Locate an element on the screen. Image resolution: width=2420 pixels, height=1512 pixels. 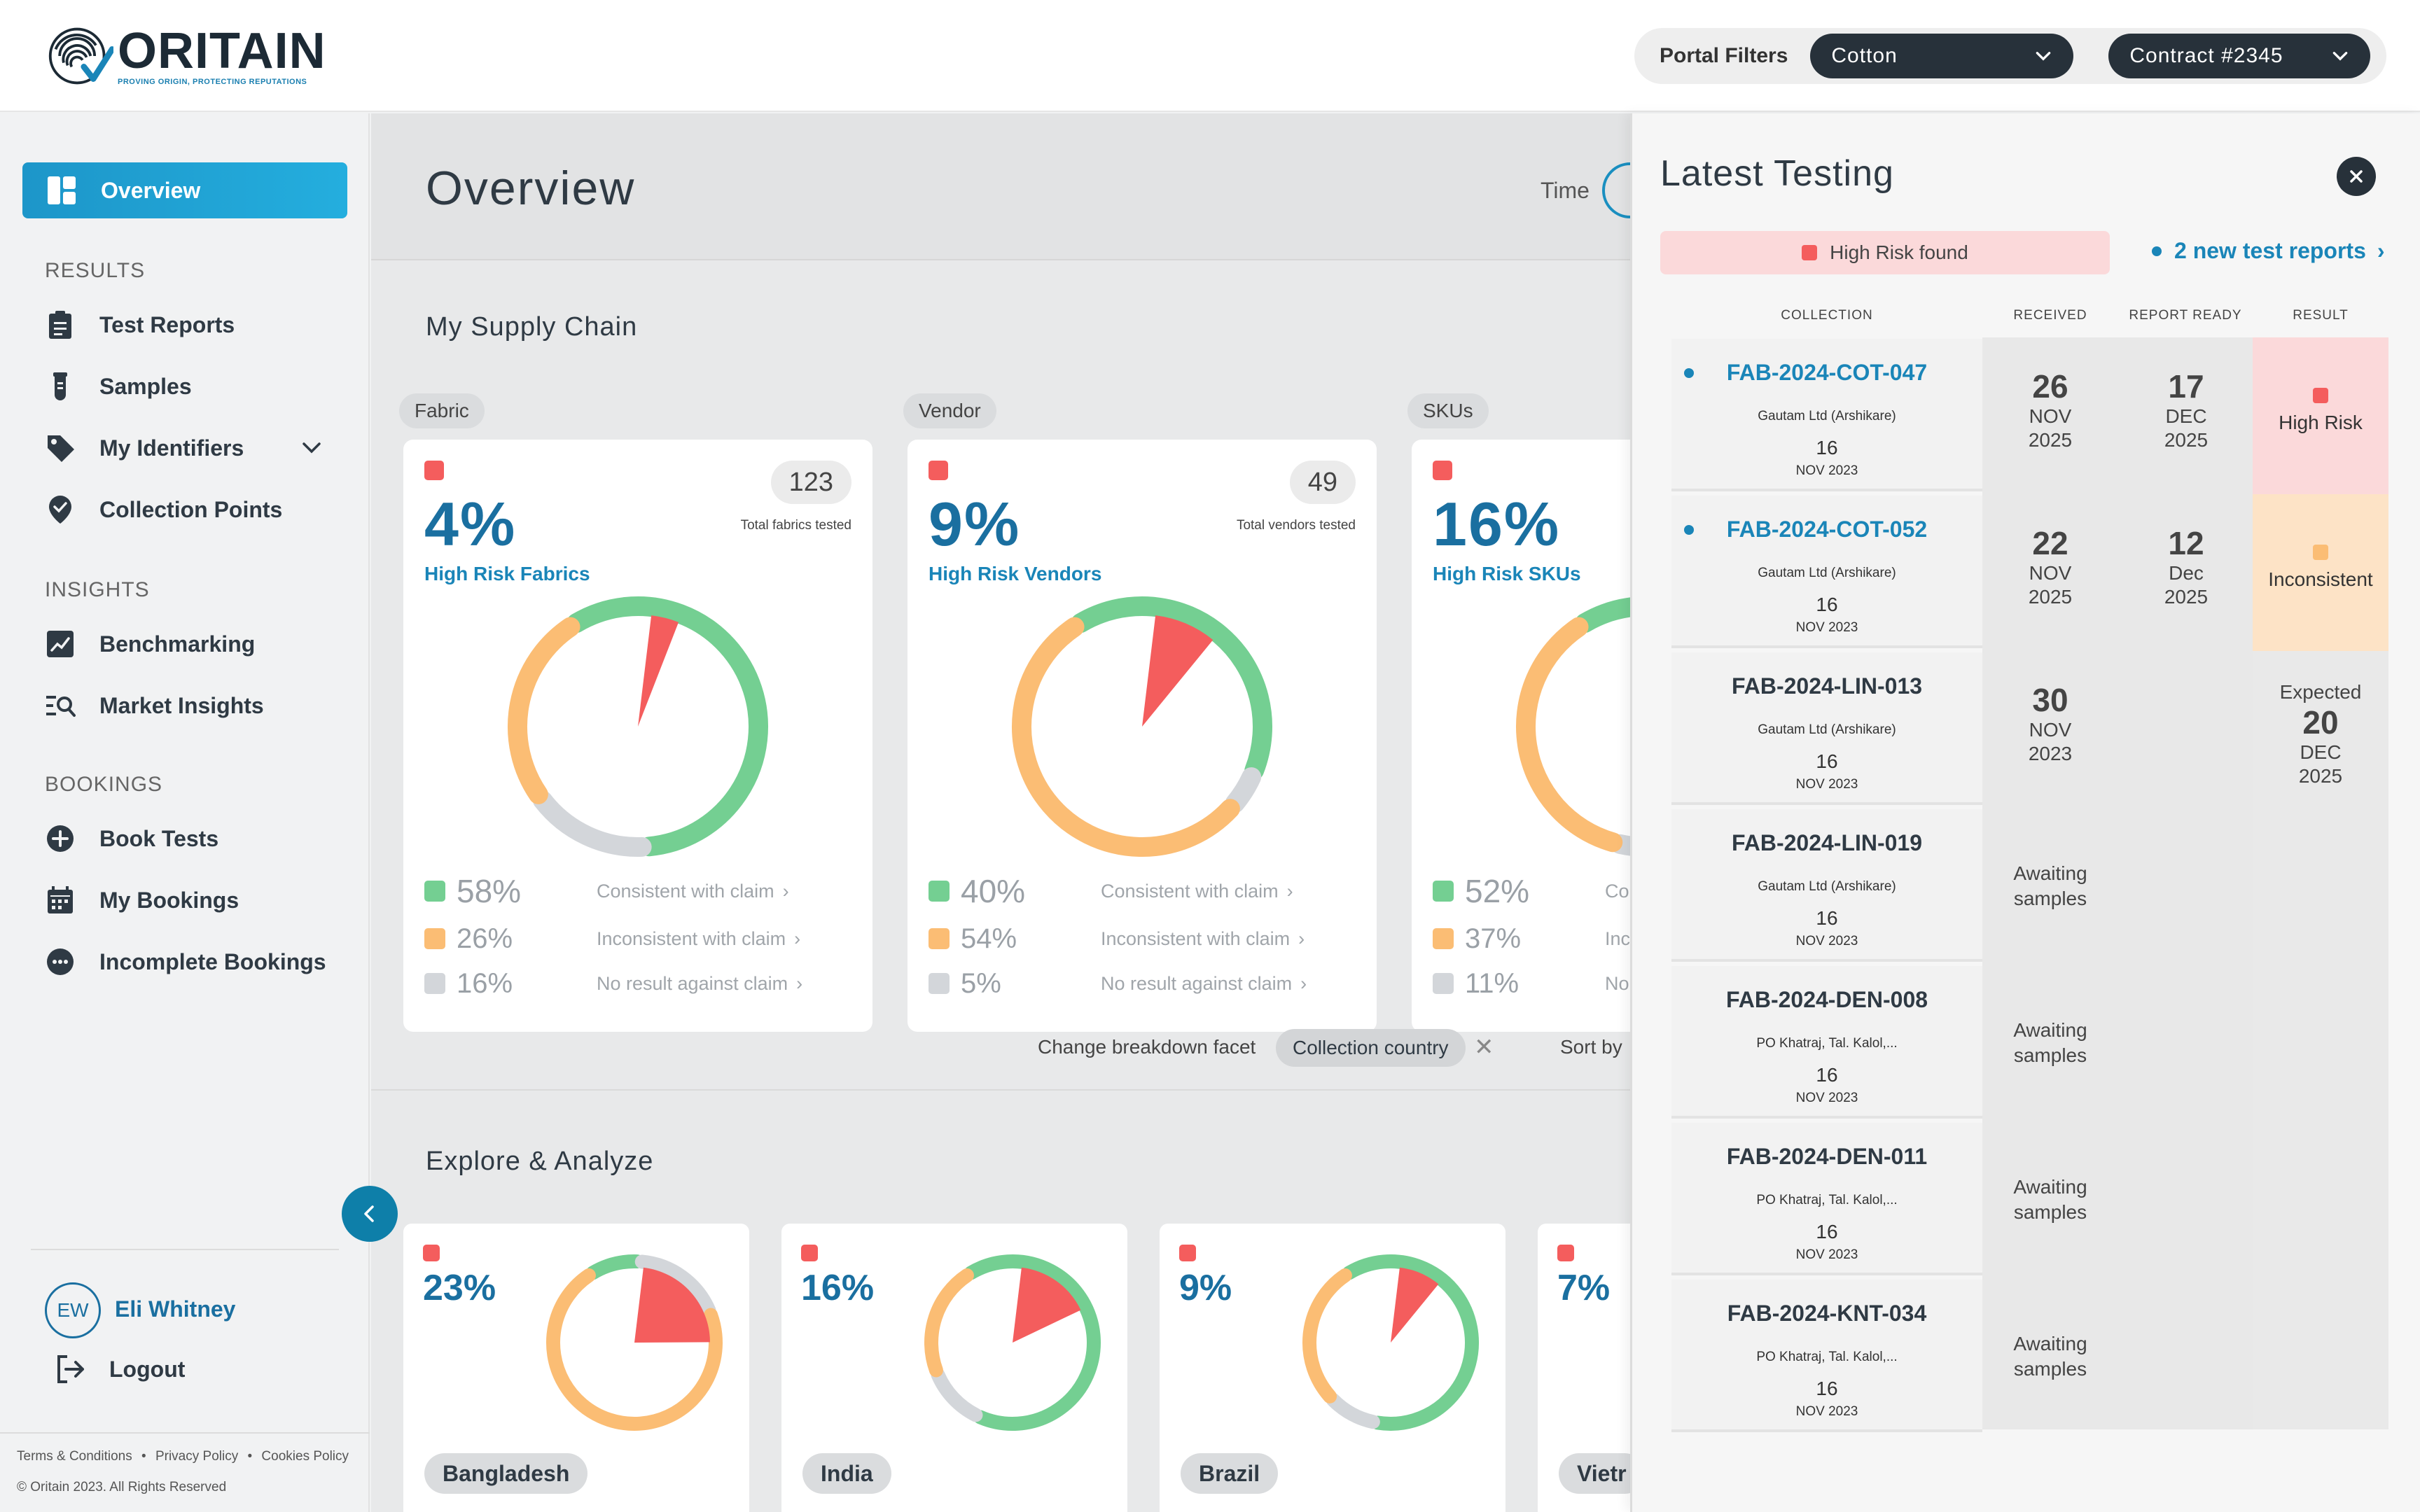
collection-id: FAB-2024-COT-052 is located at coordinates (1827, 529).